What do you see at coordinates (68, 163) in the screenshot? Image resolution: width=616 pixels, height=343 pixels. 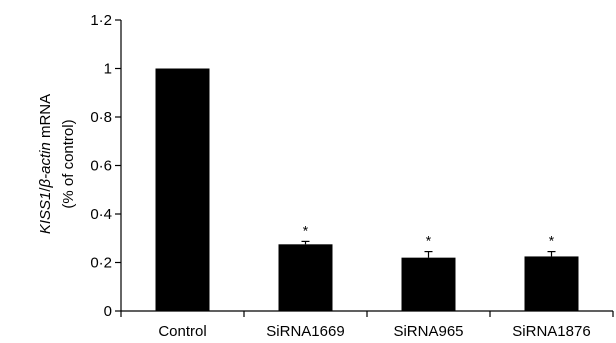 I see `y-axis-title-line2: (% of control)` at bounding box center [68, 163].